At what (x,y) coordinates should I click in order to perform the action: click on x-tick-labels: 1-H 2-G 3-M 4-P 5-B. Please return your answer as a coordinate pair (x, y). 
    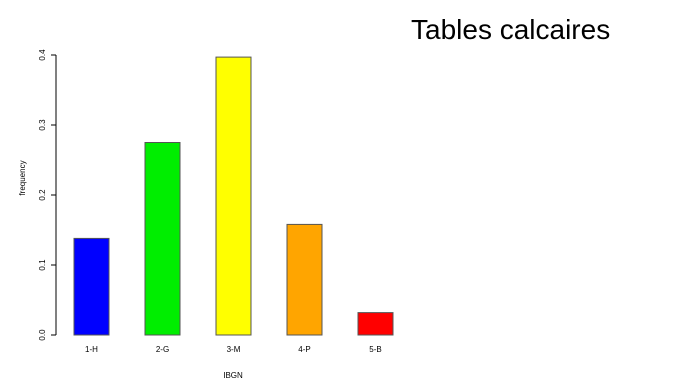
    Looking at the image, I should click on (233, 349).